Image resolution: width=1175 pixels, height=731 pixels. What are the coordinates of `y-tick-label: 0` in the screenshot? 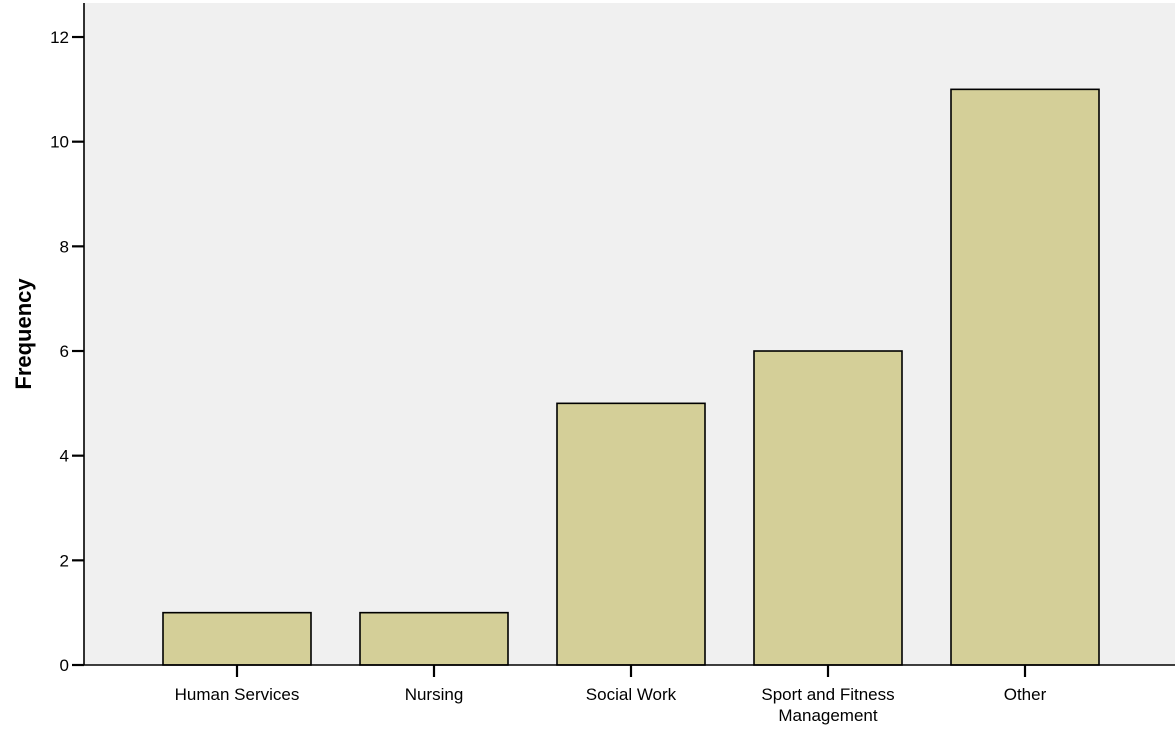 It's located at (64, 665).